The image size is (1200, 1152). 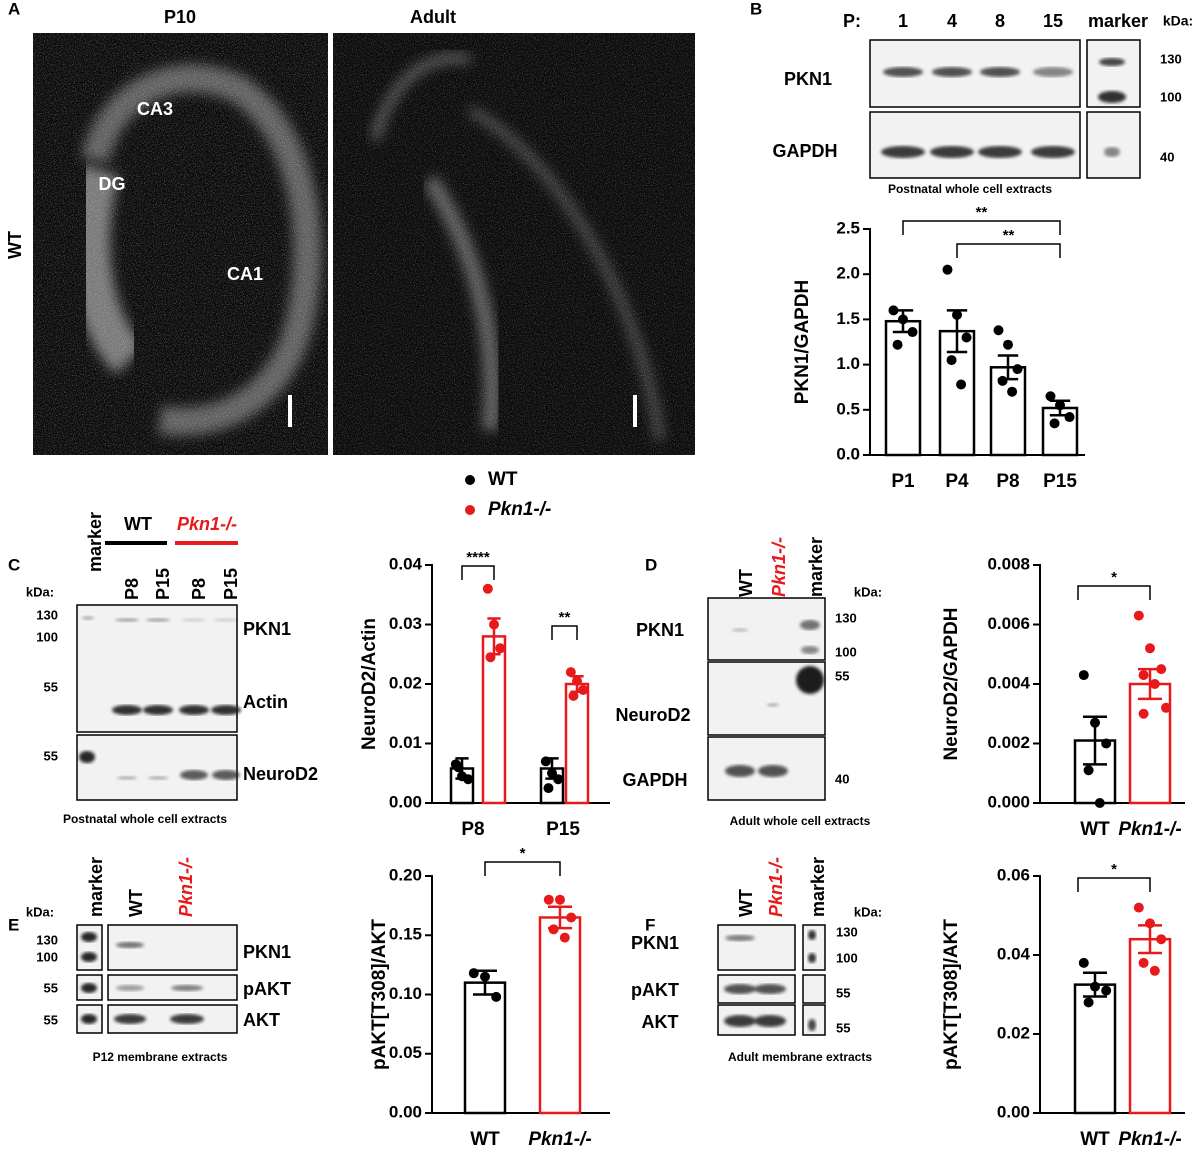 I want to click on y-tick-label: 1.0, so click(x=848, y=363).